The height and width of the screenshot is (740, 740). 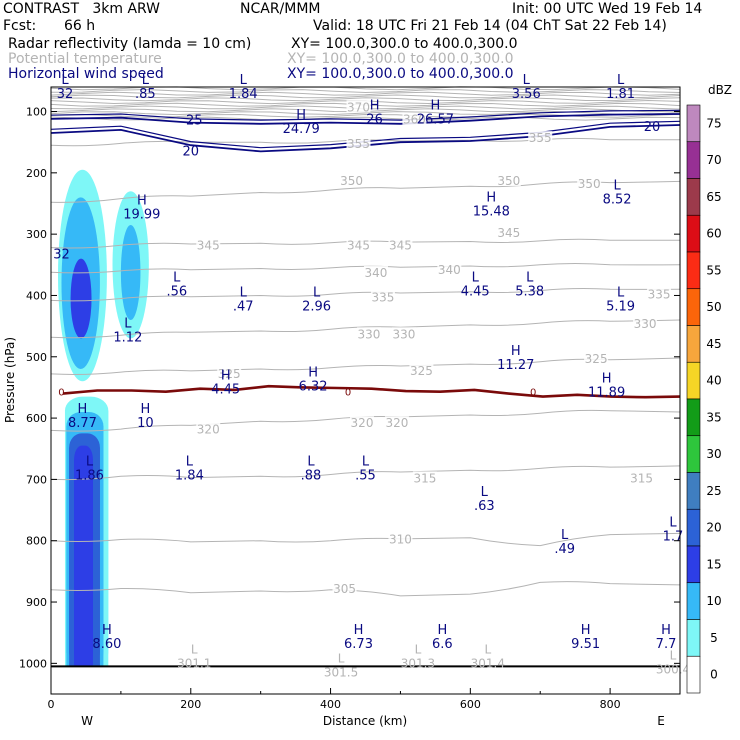 I want to click on wind-extremum-value: 1.81, so click(x=620, y=94).